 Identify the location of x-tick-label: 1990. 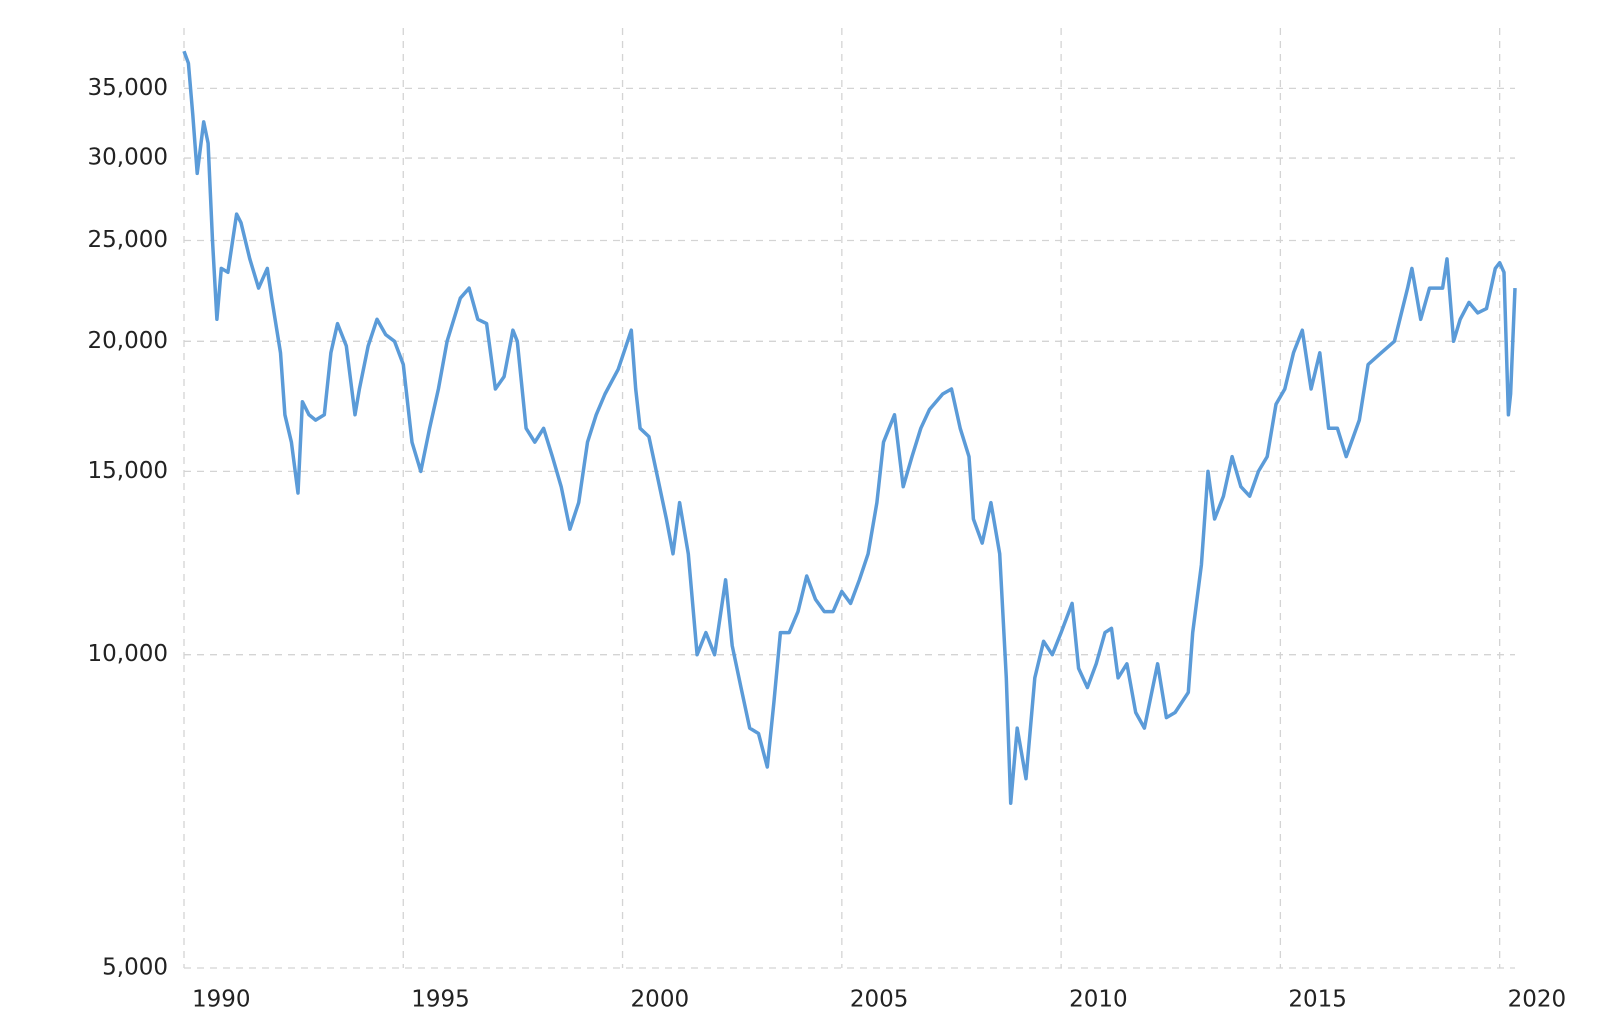
(221, 998).